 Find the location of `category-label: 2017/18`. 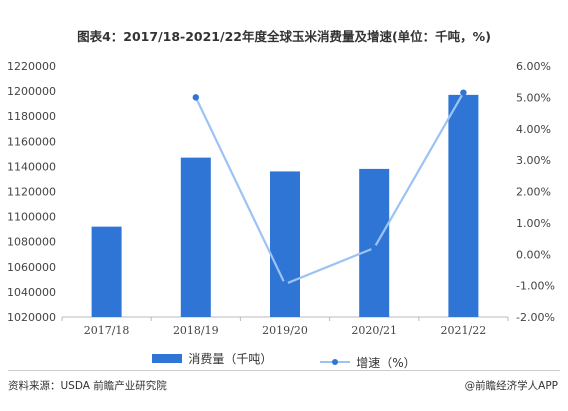

category-label: 2017/18 is located at coordinates (107, 330).